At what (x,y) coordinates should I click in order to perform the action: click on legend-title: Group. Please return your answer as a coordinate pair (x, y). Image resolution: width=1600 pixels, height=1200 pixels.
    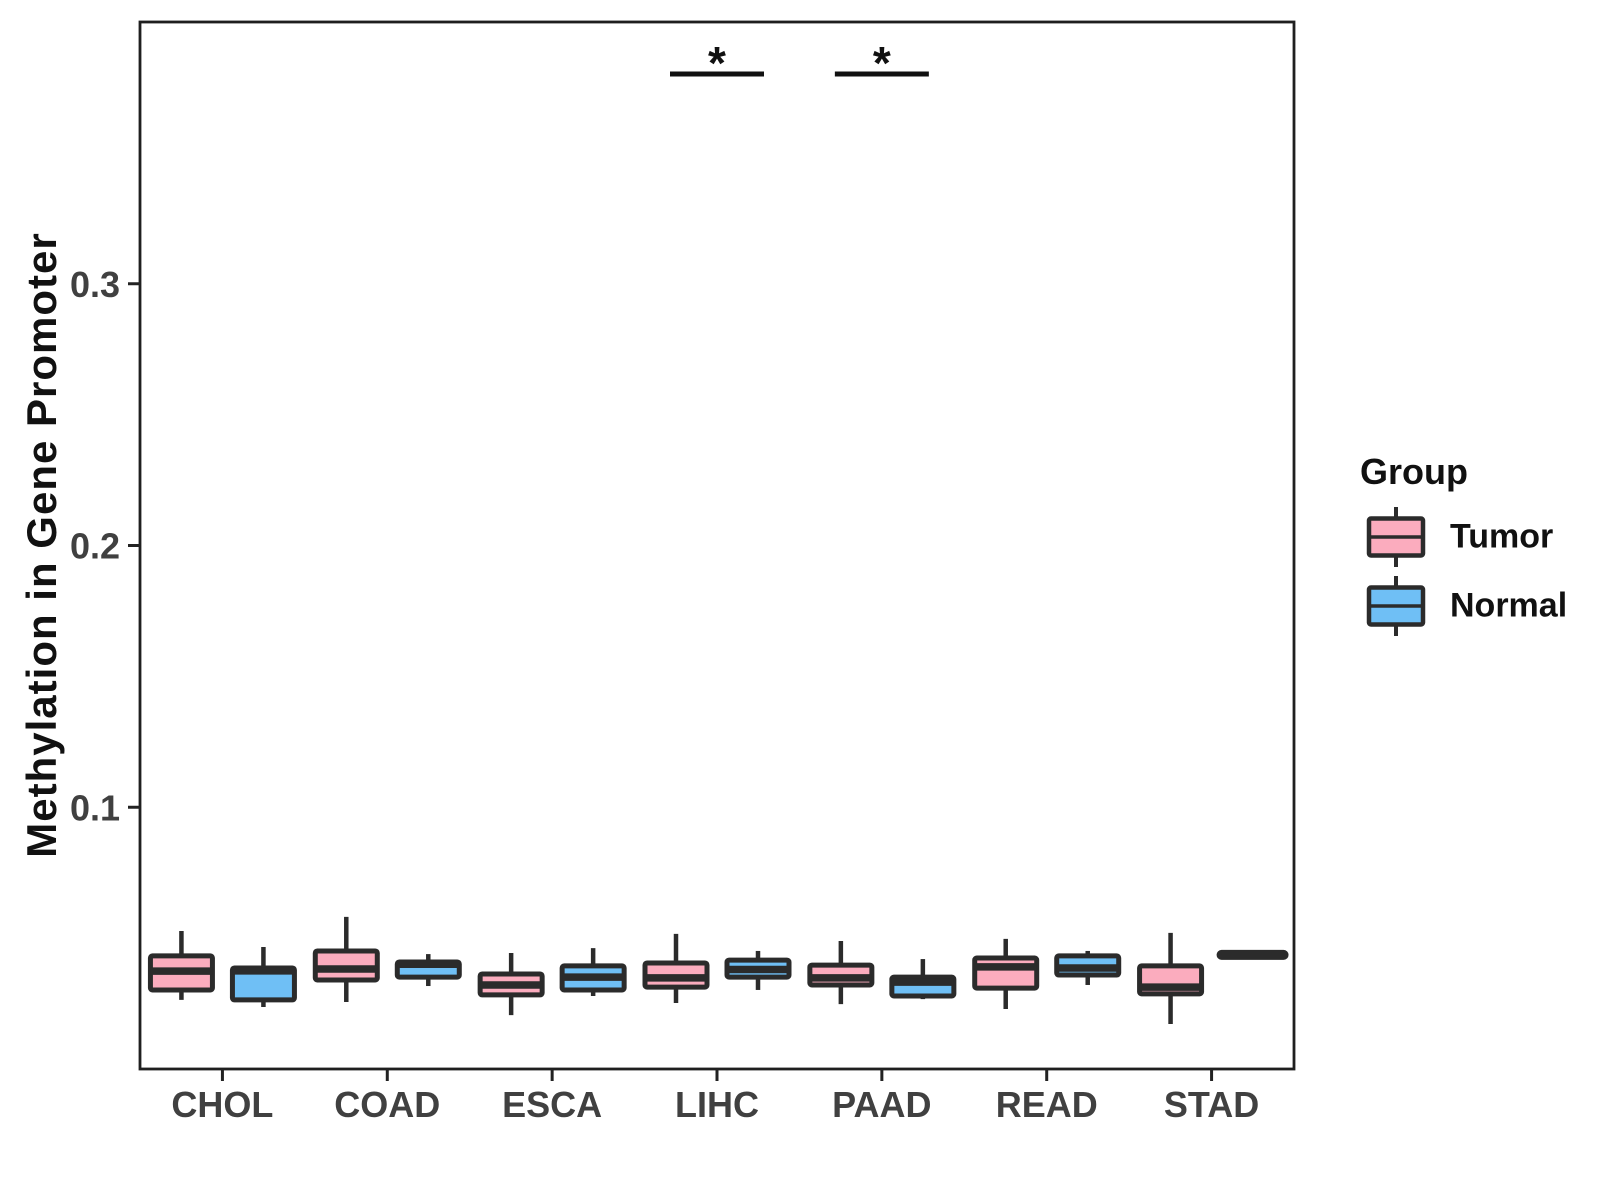
    Looking at the image, I should click on (1414, 471).